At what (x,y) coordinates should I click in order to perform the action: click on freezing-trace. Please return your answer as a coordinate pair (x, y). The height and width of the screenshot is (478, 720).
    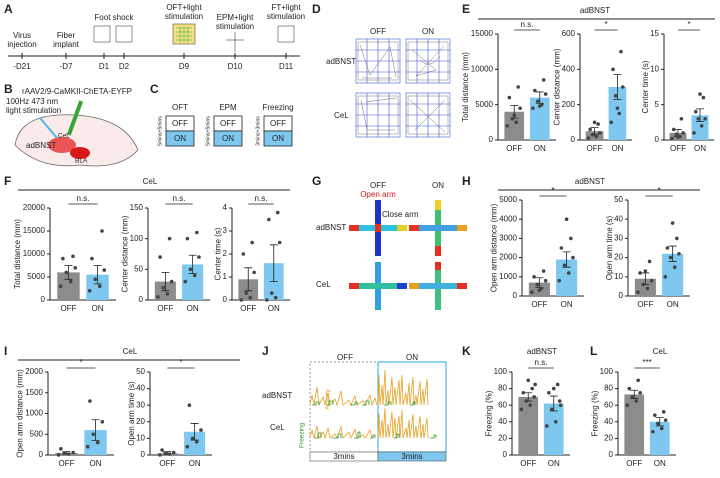
    Looking at the image, I should click on (374, 419).